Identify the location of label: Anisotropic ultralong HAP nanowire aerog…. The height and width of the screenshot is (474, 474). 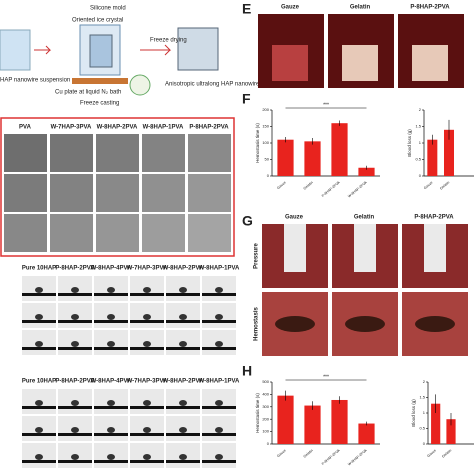
(223, 85).